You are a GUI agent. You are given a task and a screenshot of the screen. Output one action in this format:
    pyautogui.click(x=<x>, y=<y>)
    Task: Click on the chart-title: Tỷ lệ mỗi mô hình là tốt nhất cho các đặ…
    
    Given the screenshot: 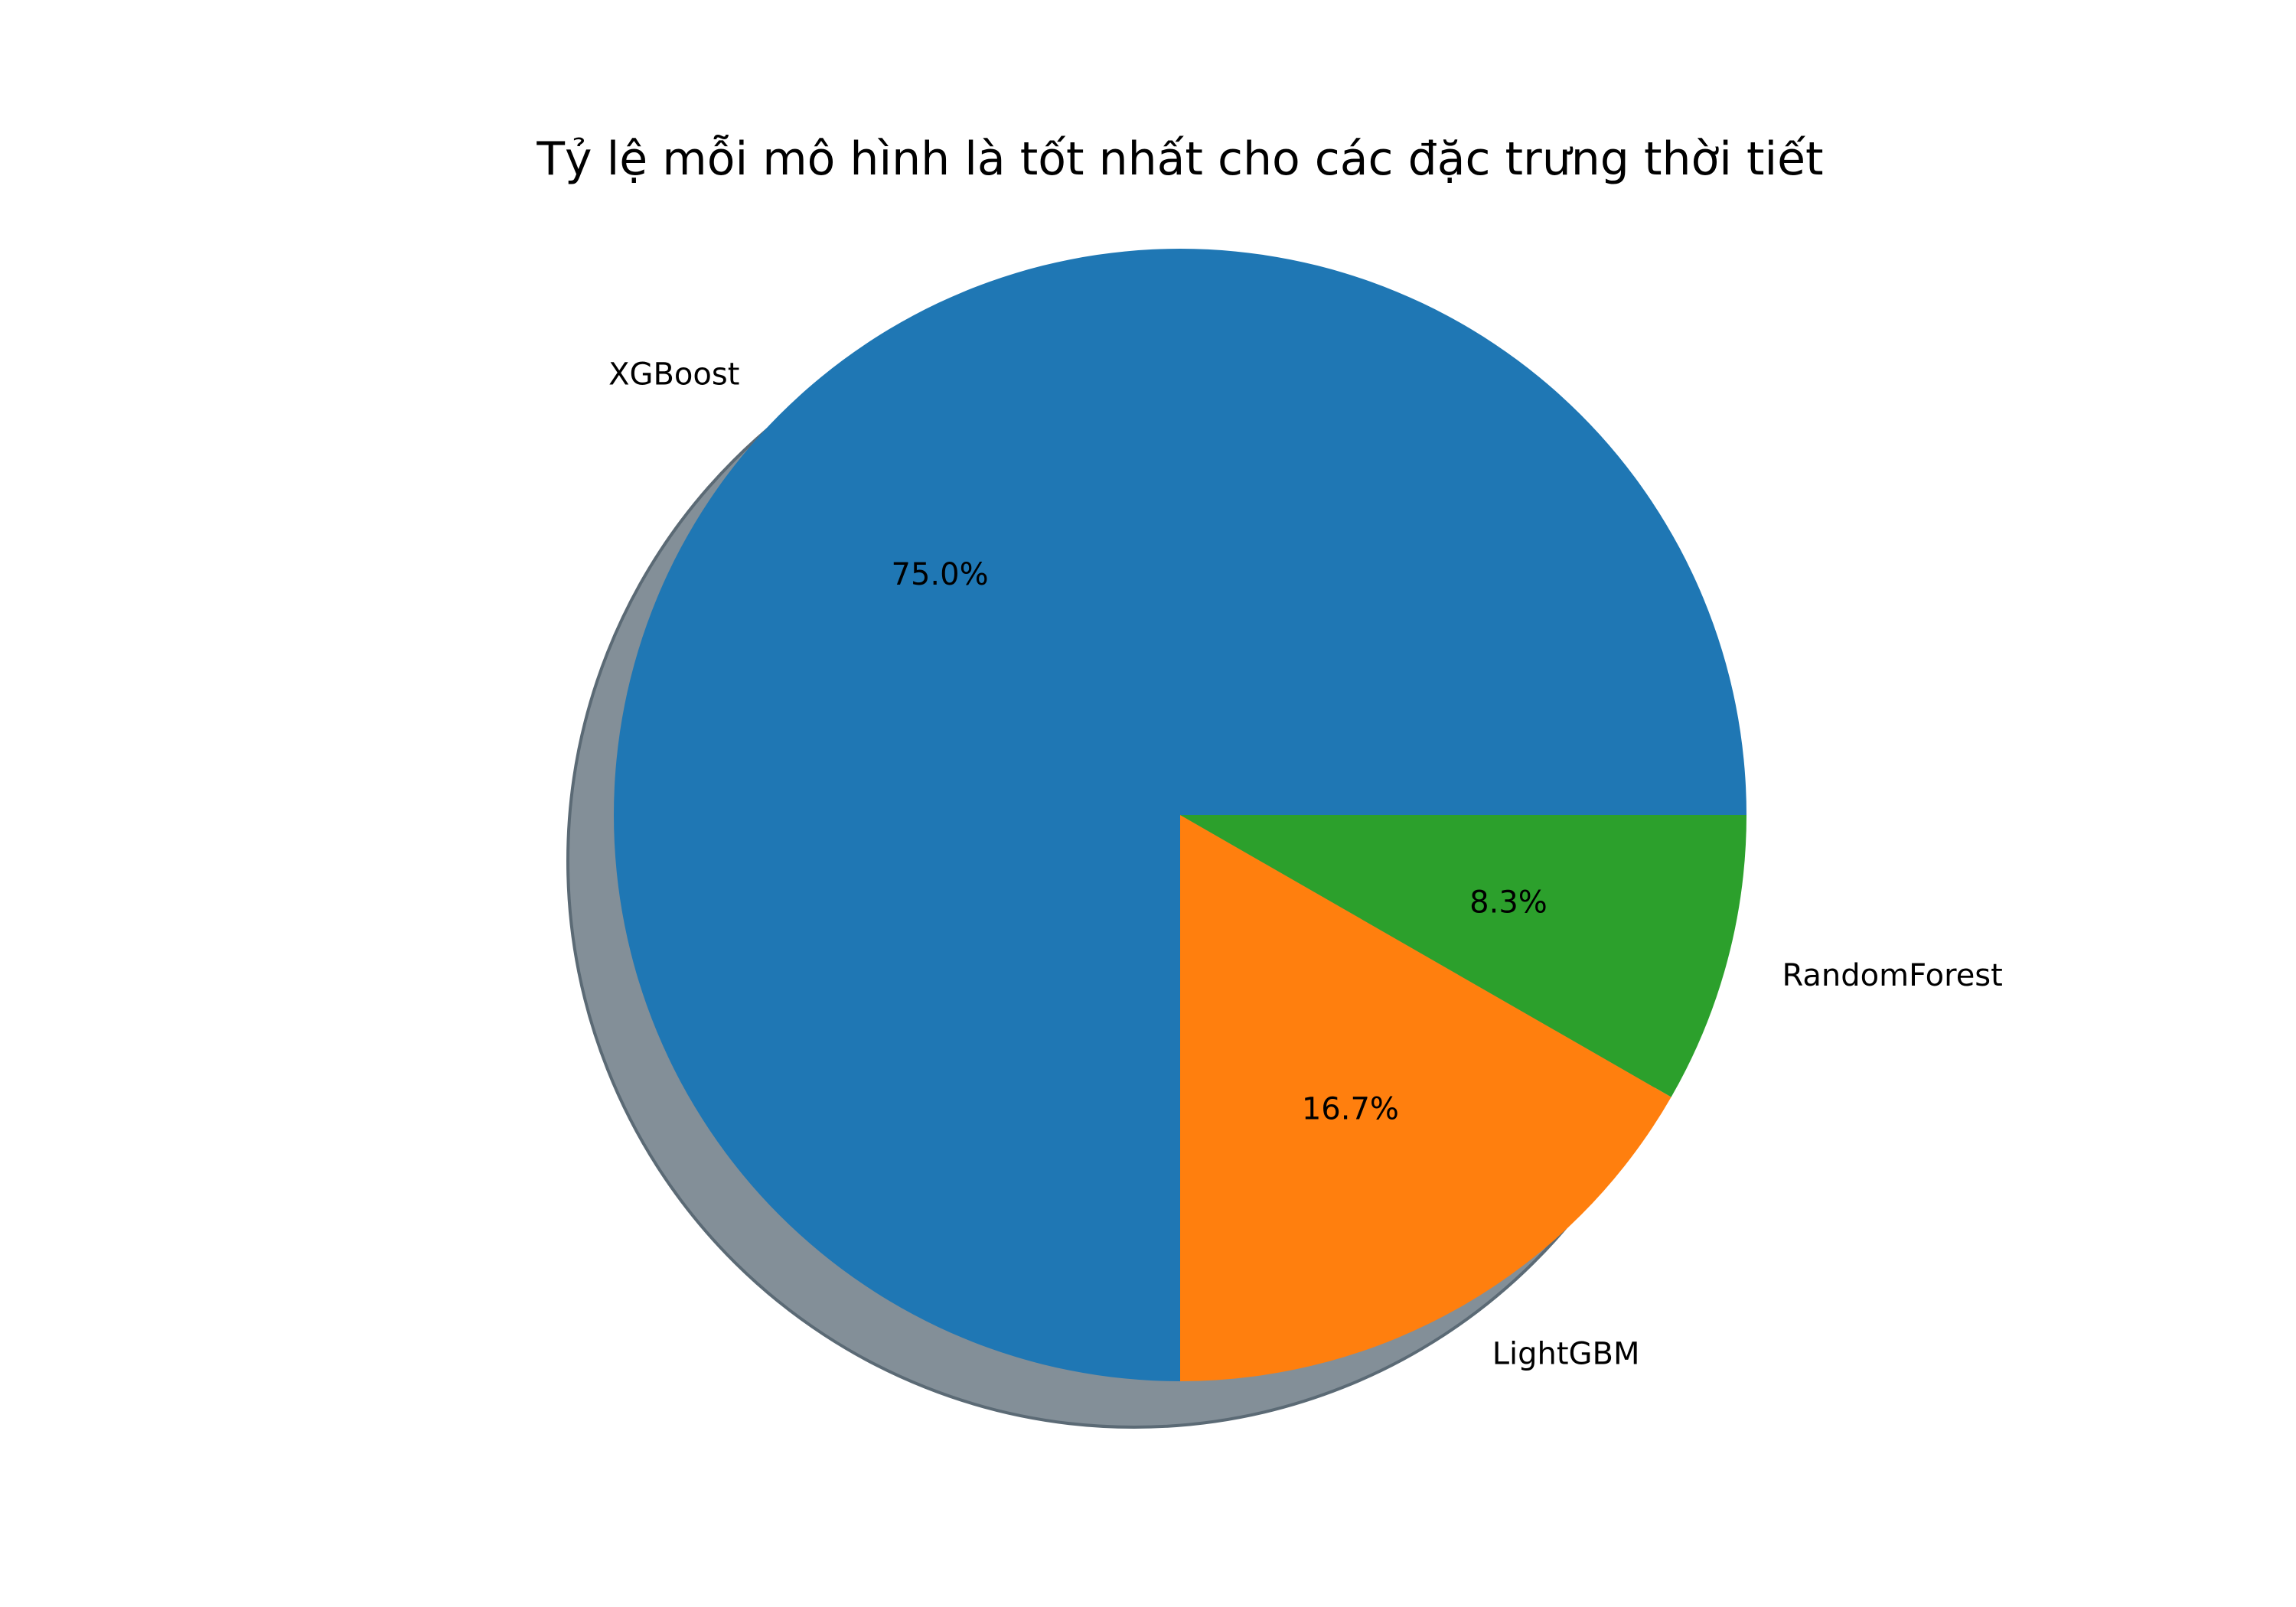 What is the action you would take?
    pyautogui.click(x=1179, y=159)
    